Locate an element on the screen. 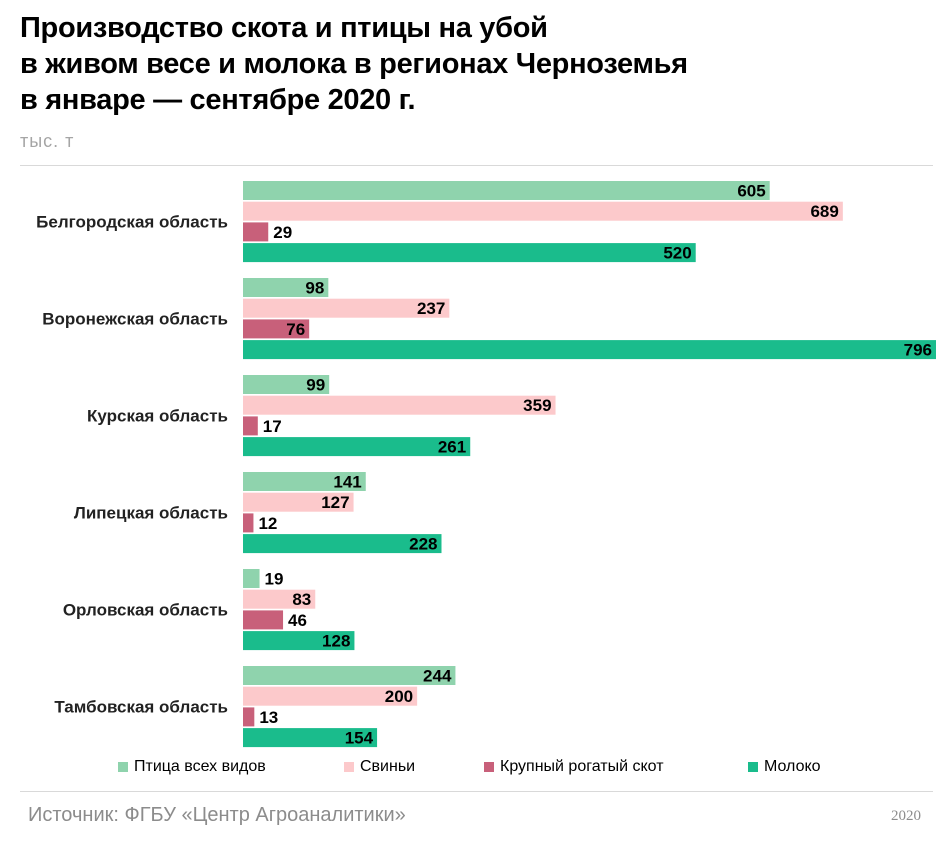 This screenshot has width=945, height=843. data-label: 17 is located at coordinates (272, 426).